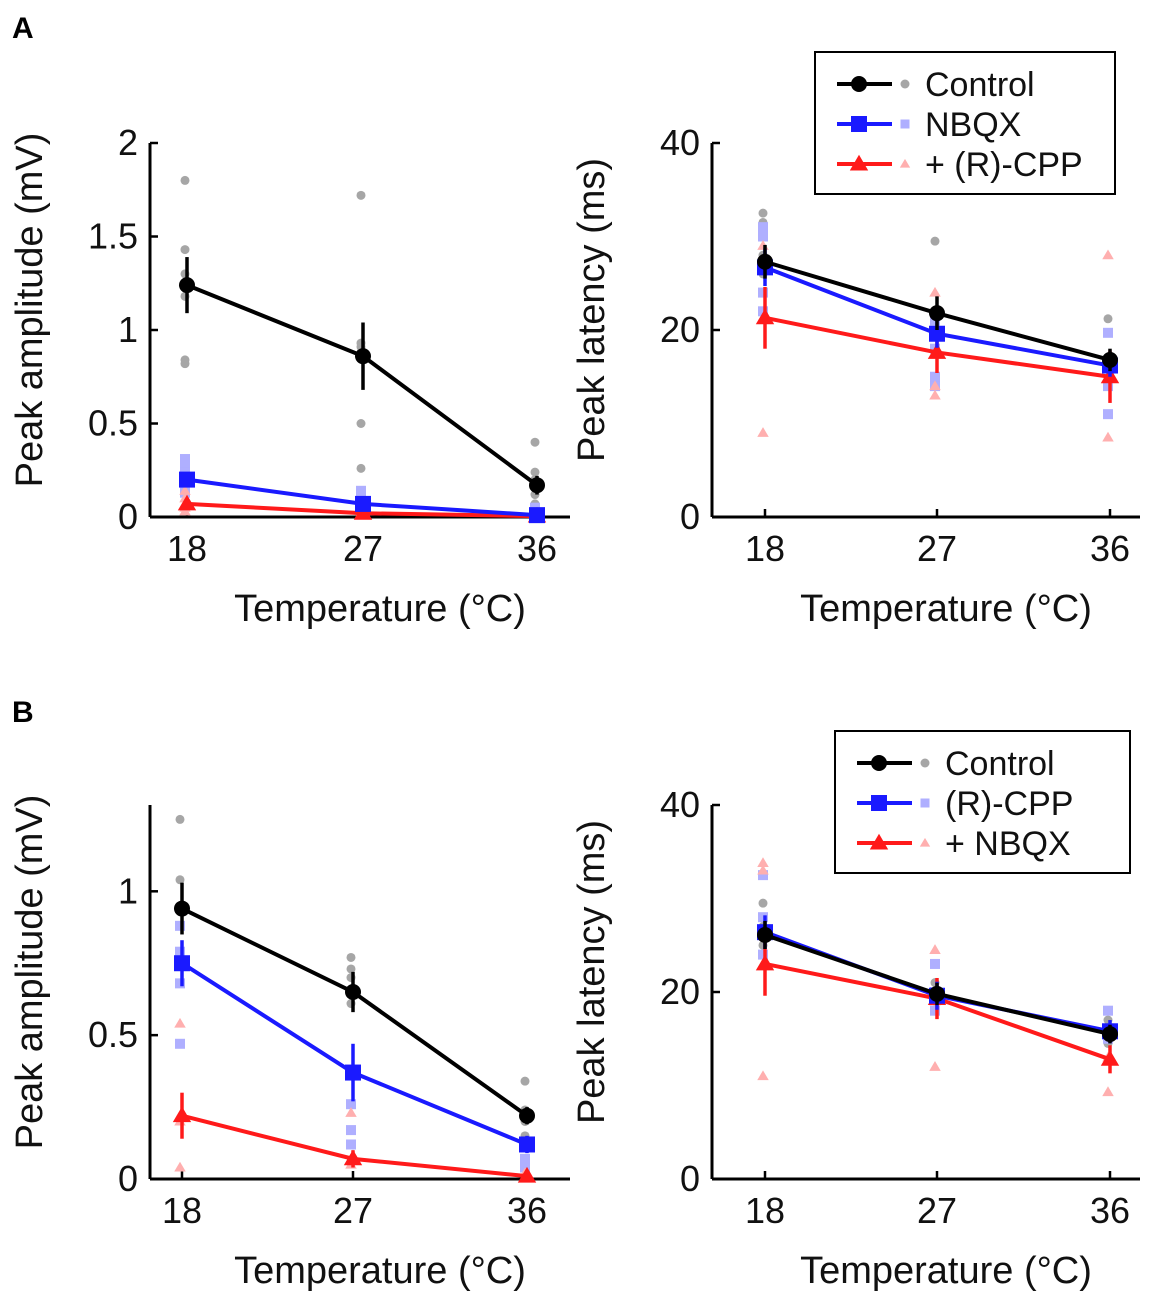  I want to click on panel-label-a: A, so click(23, 28).